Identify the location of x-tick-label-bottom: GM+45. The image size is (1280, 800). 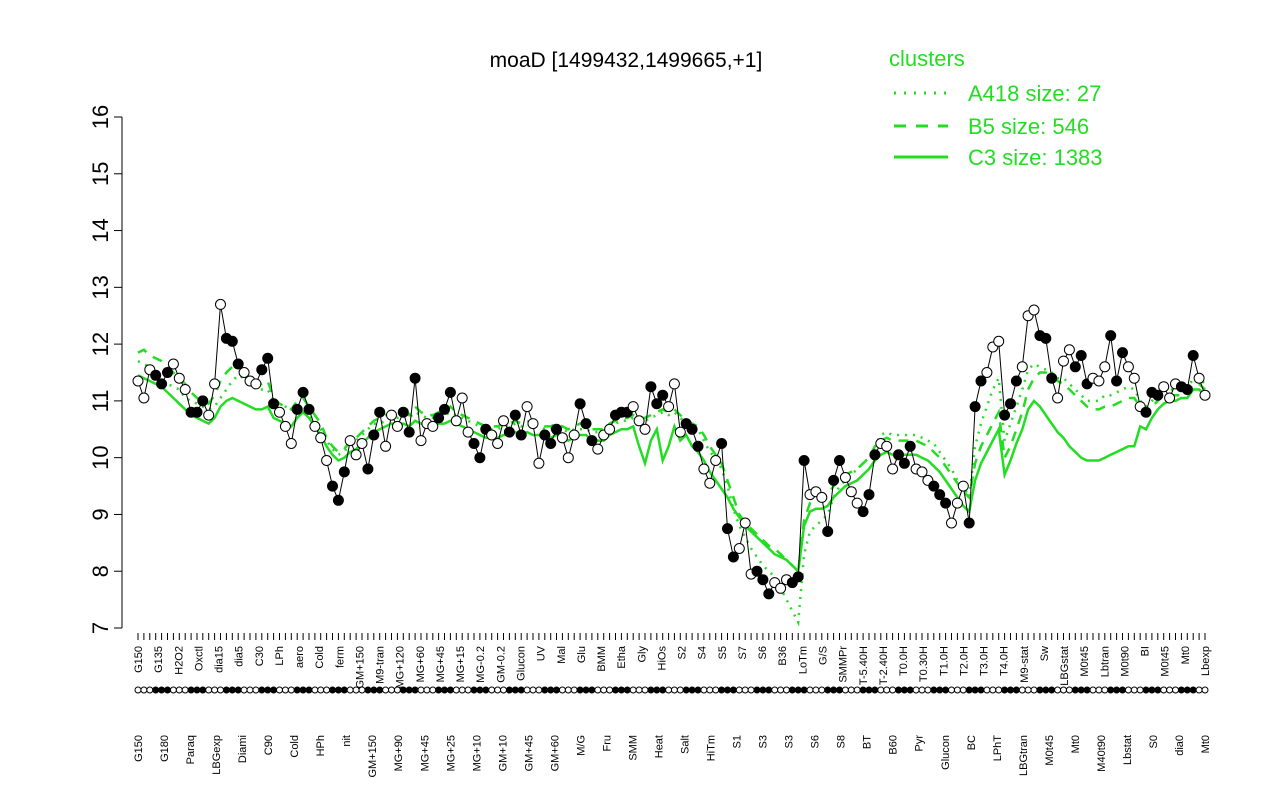
(529, 753).